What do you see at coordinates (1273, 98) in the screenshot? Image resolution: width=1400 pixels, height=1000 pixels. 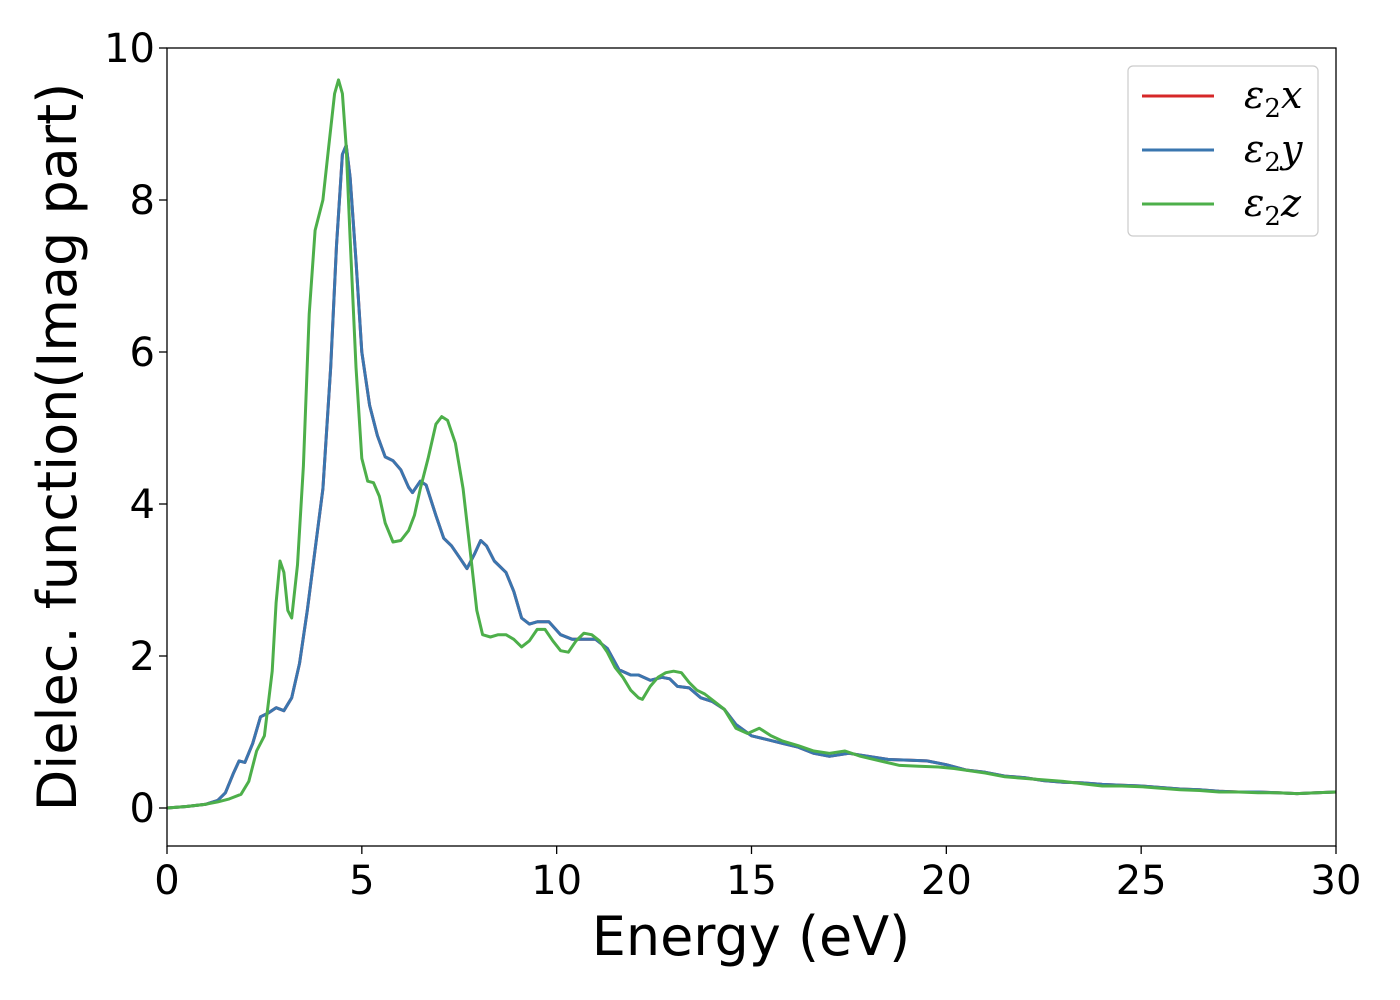 I see `legend-label-x: ε2x` at bounding box center [1273, 98].